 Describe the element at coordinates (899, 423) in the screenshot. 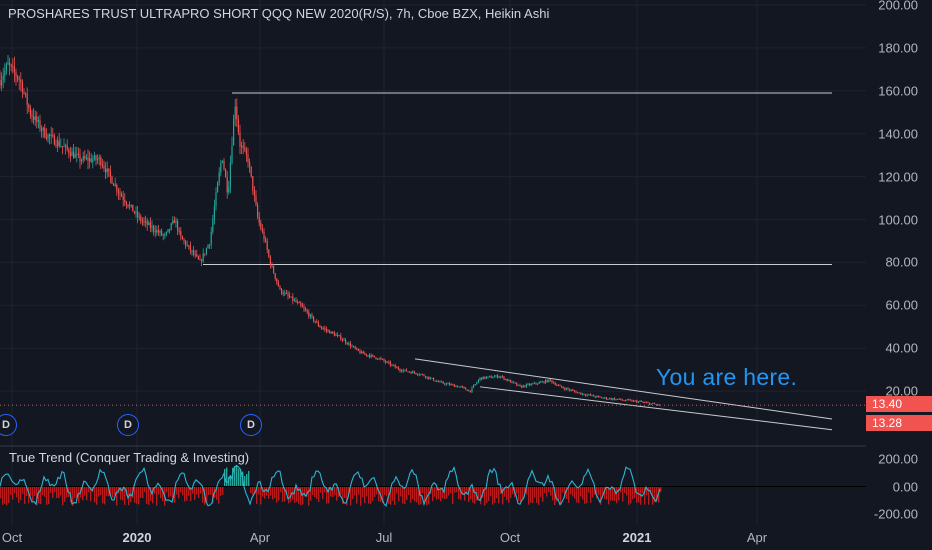

I see `previous-price-label: 13.28` at that location.